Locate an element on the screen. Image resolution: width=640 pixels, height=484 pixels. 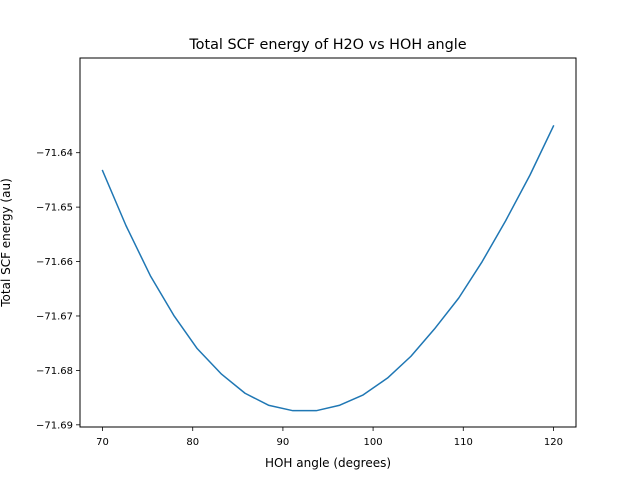
x-axis-label: HOH angle (degrees) is located at coordinates (328, 463).